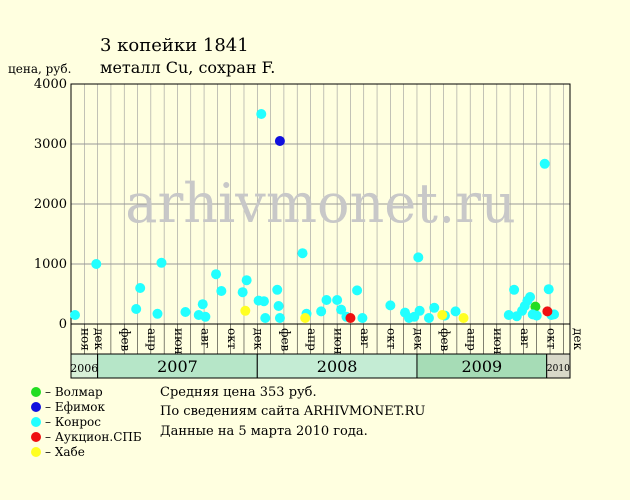  I want to click on year-label: 2006, so click(84, 368).